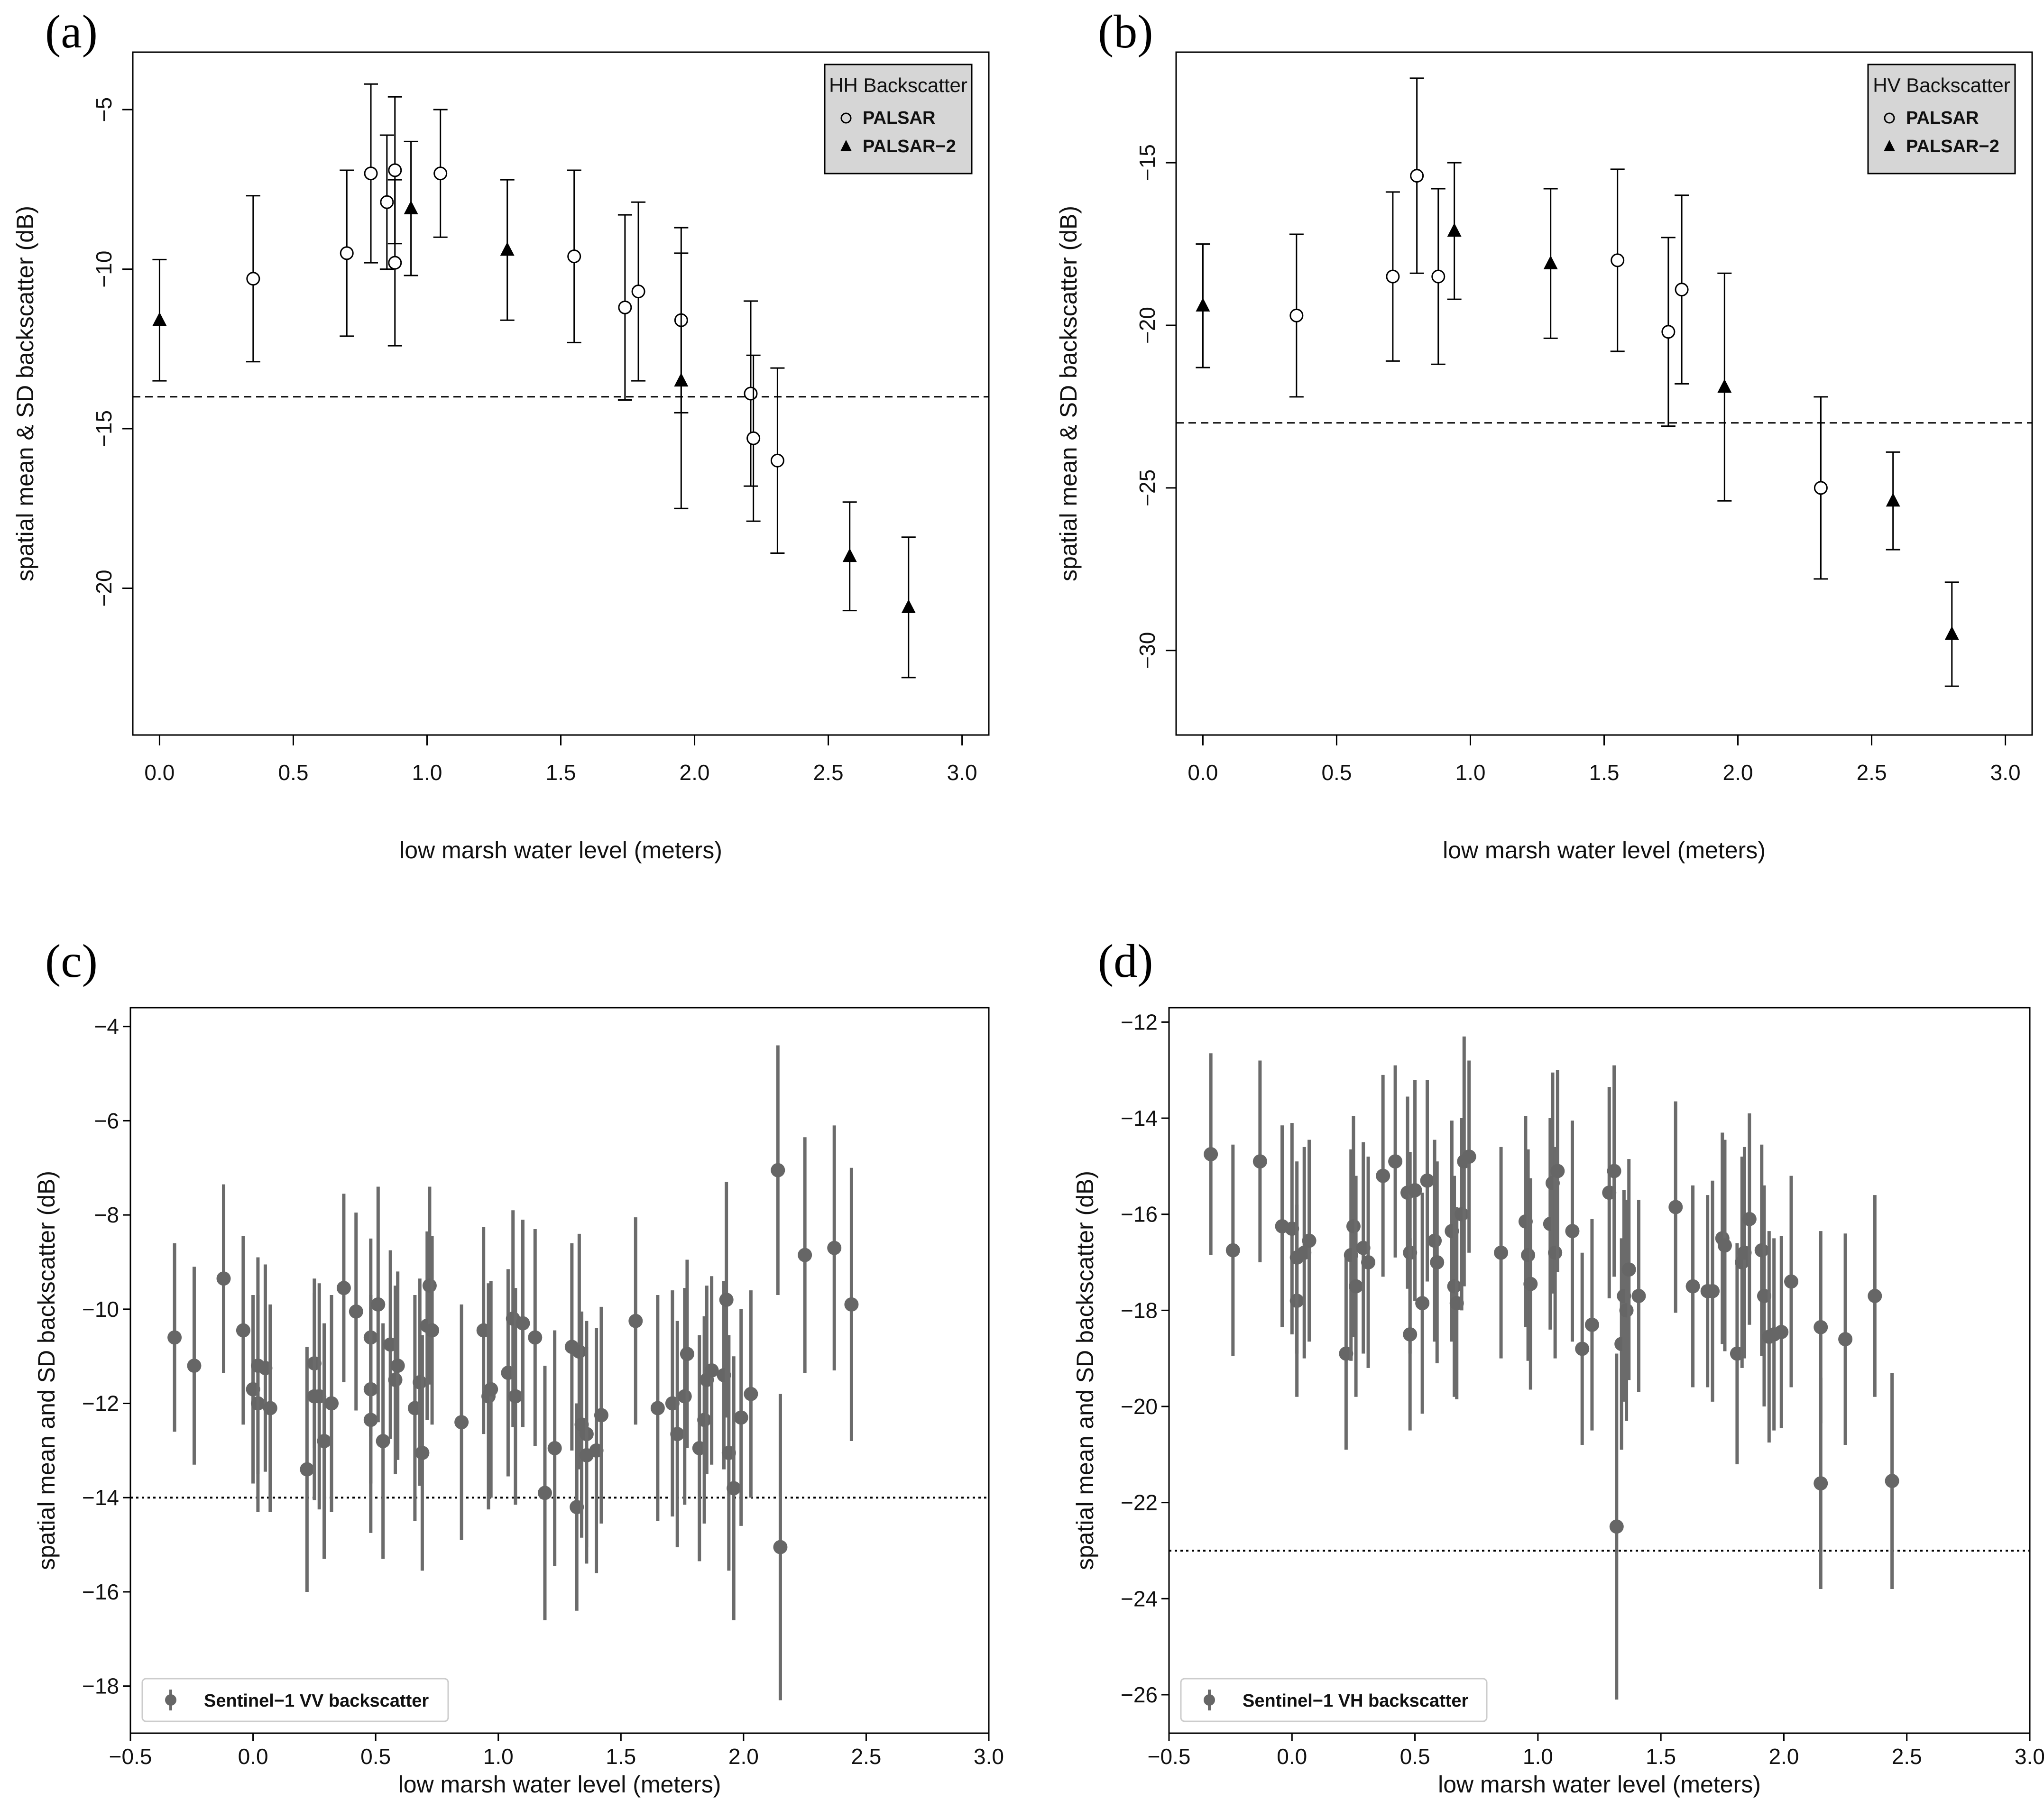 Image resolution: width=2044 pixels, height=1801 pixels. I want to click on legend-a: HH Backscatter PALSAR PALSAR−2, so click(899, 119).